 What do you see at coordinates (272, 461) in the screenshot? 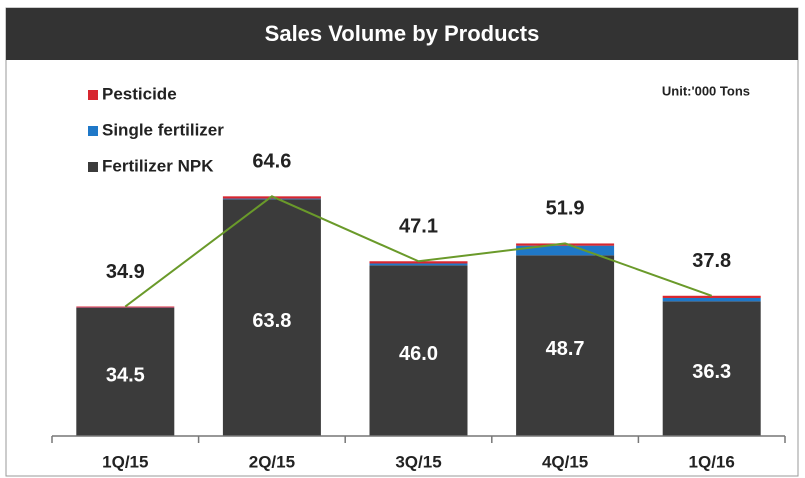
I see `x-tick-label: 2Q/15` at bounding box center [272, 461].